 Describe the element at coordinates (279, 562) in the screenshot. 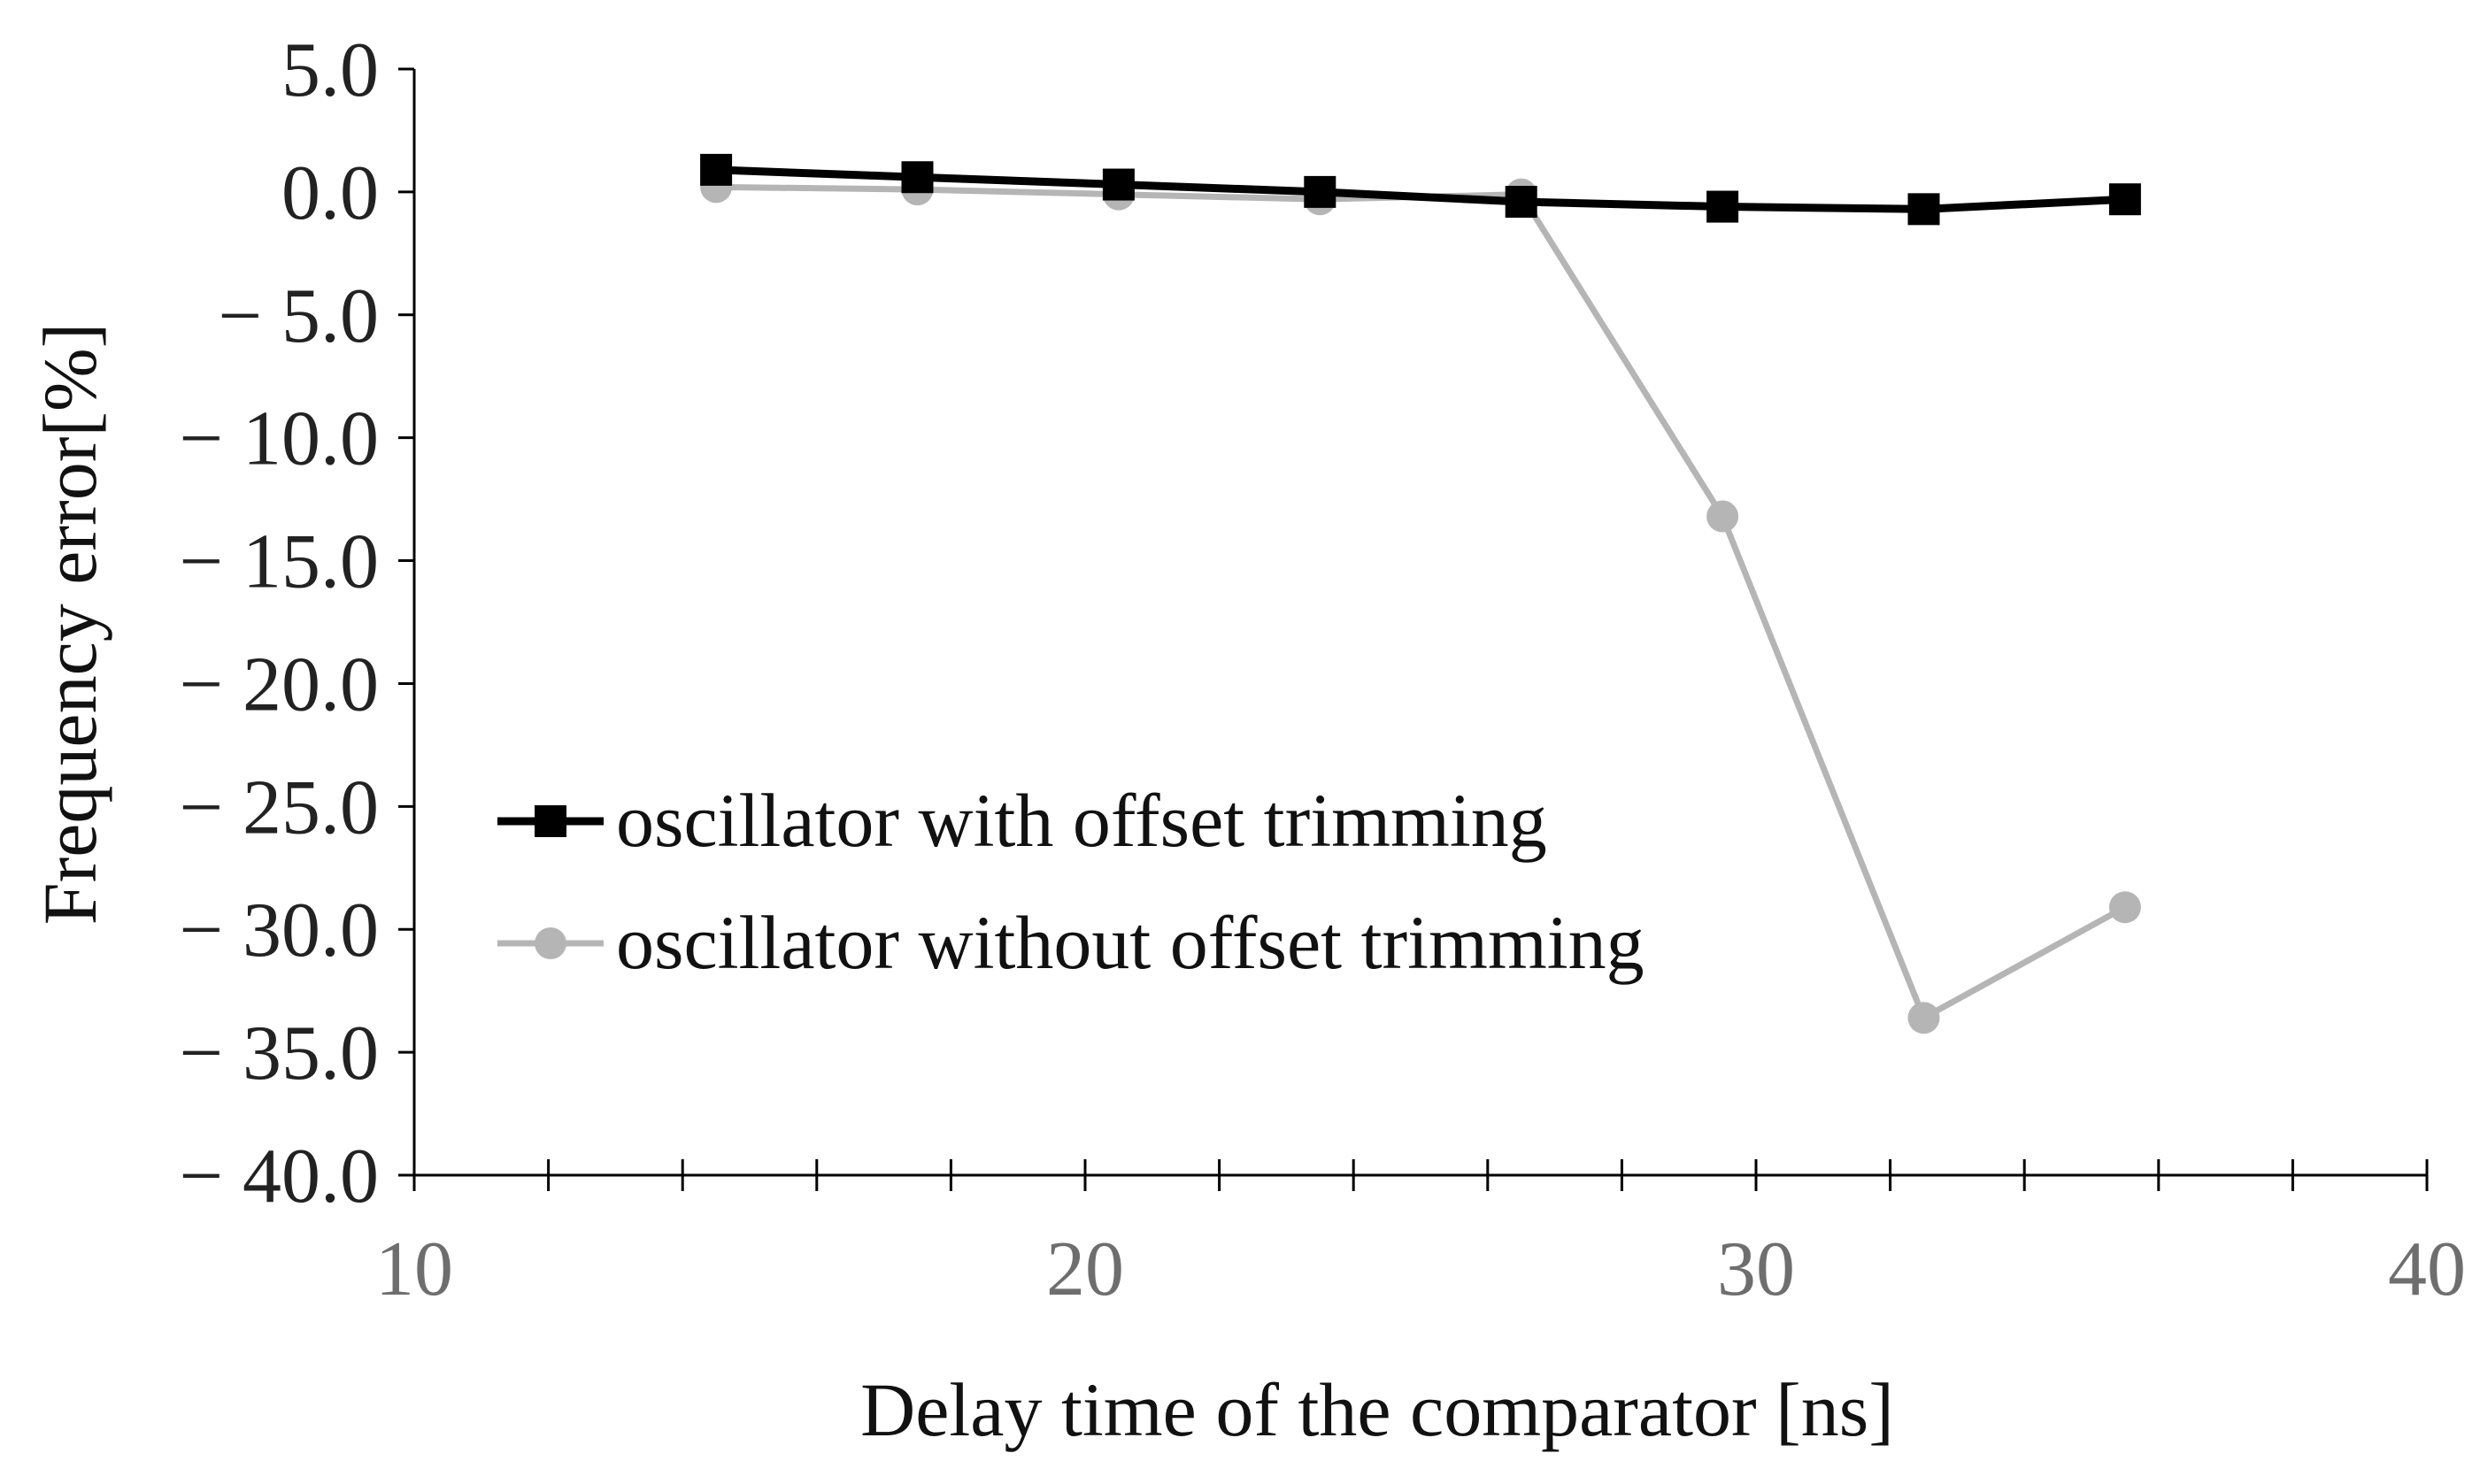

I see `y-tick-label: − 15.0` at that location.